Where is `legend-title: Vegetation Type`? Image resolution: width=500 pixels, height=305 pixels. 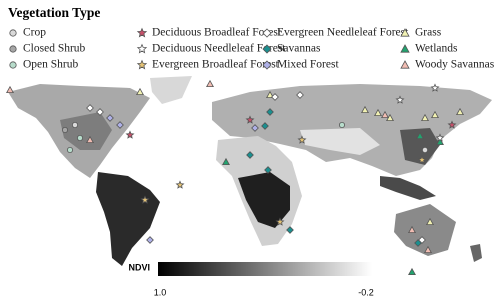 legend-title: Vegetation Type is located at coordinates (54, 12).